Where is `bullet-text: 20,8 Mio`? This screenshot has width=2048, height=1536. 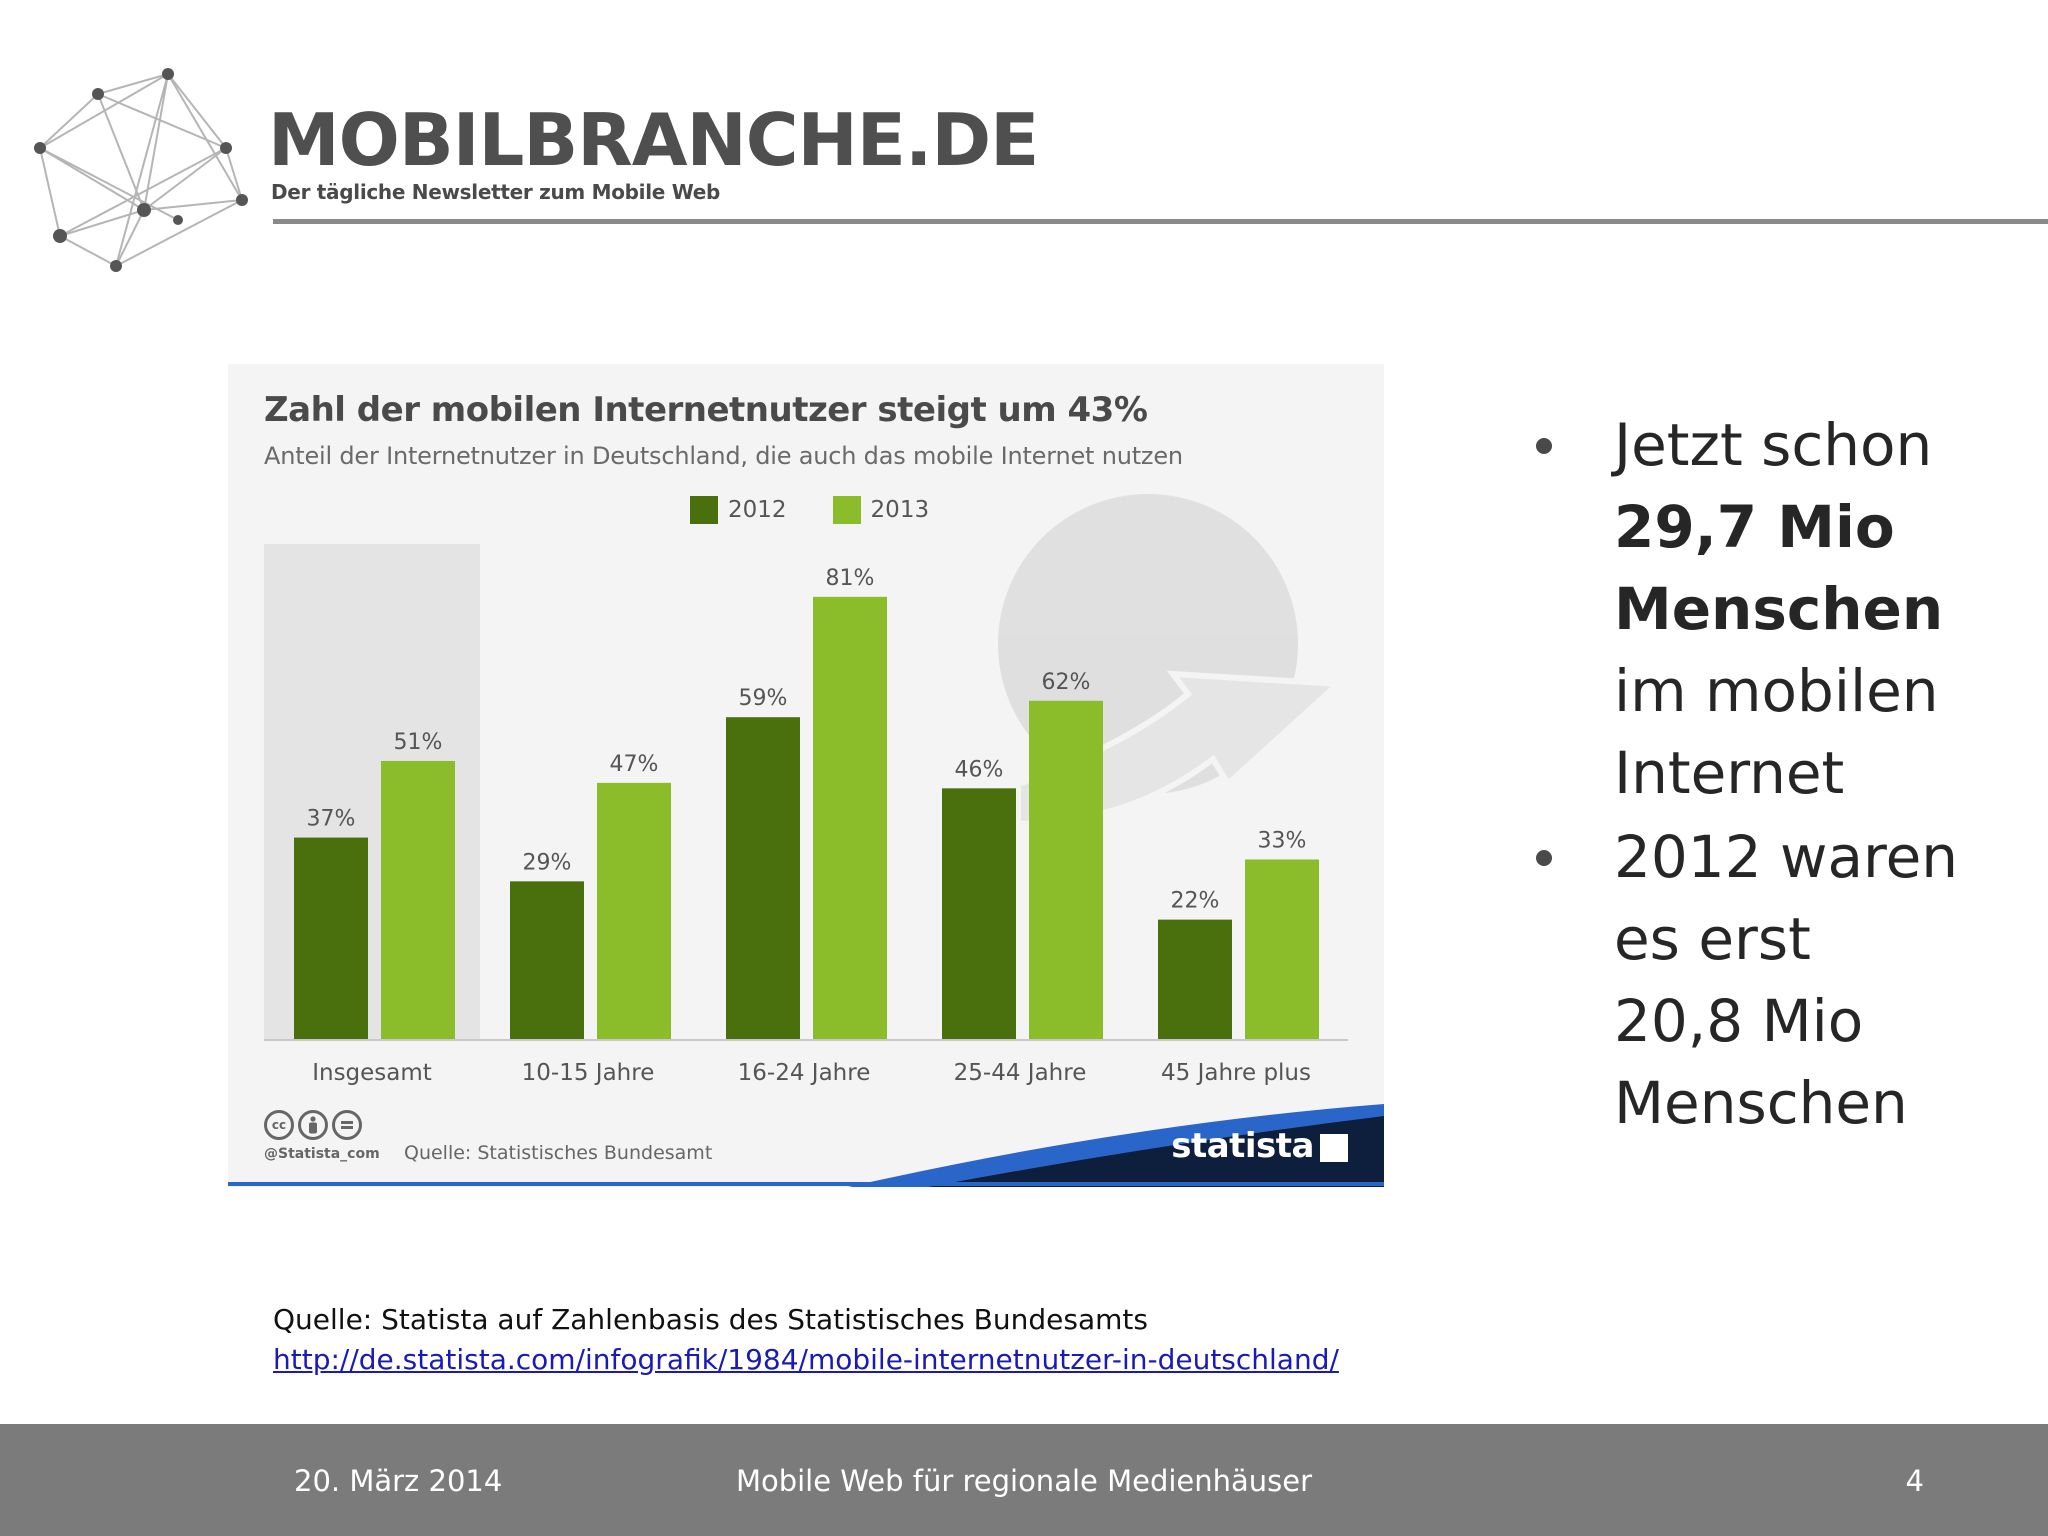 bullet-text: 20,8 Mio is located at coordinates (1739, 1021).